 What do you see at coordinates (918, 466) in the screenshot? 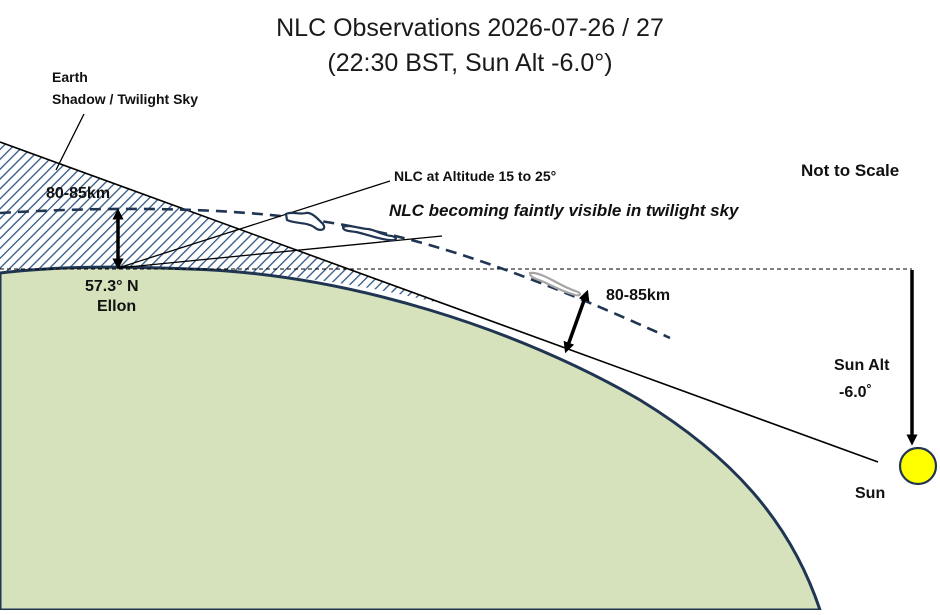
I see `sun-disc-icon` at bounding box center [918, 466].